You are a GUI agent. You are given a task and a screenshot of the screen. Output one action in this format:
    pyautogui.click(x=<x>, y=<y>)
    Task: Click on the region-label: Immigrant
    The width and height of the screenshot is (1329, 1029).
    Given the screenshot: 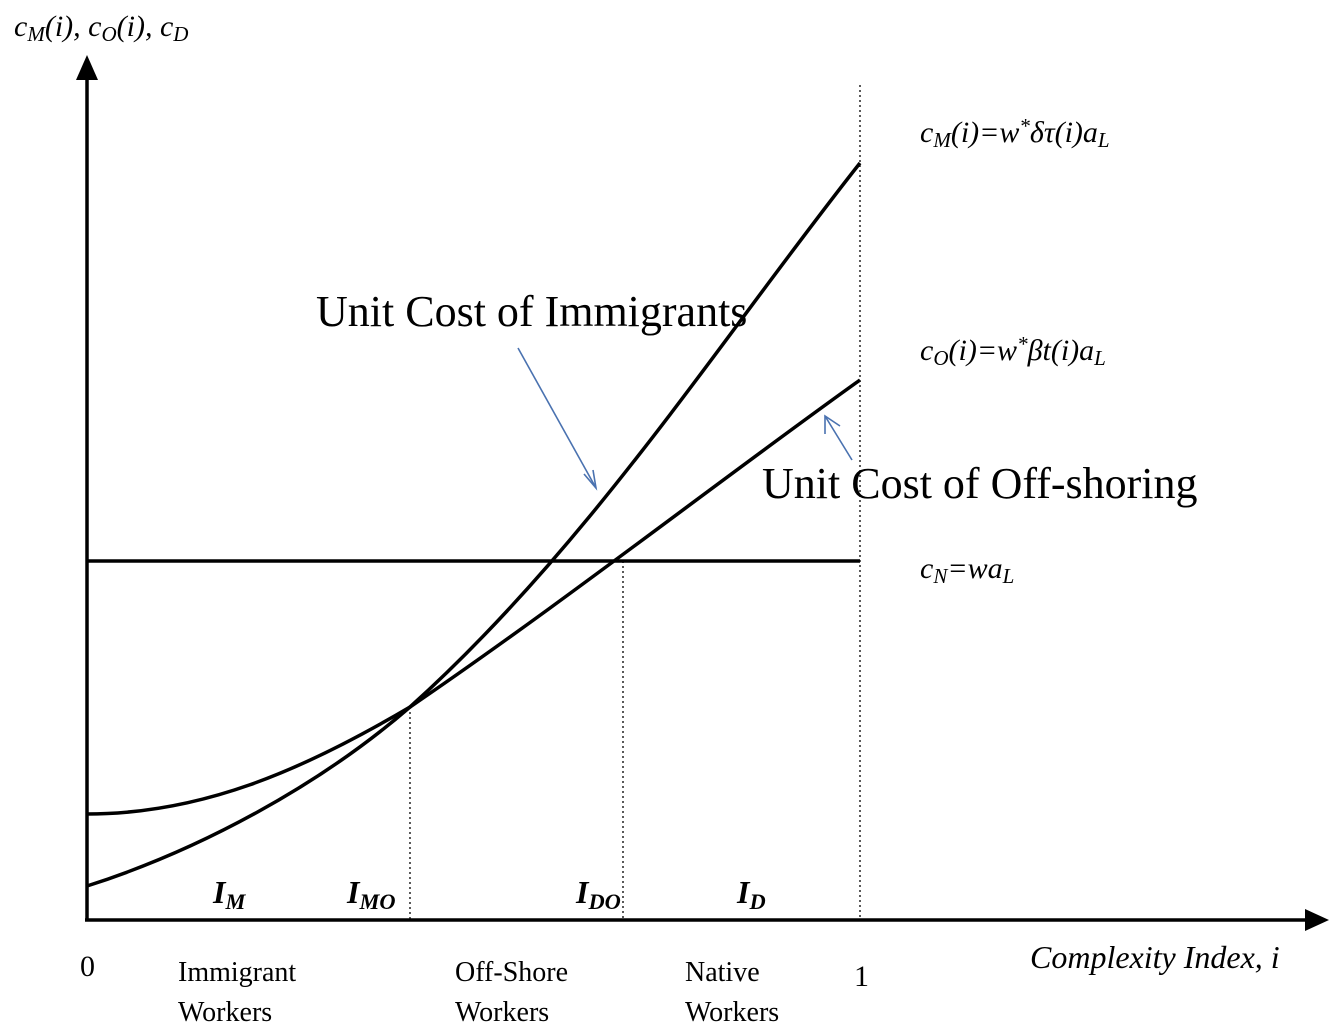 What is the action you would take?
    pyautogui.click(x=237, y=972)
    